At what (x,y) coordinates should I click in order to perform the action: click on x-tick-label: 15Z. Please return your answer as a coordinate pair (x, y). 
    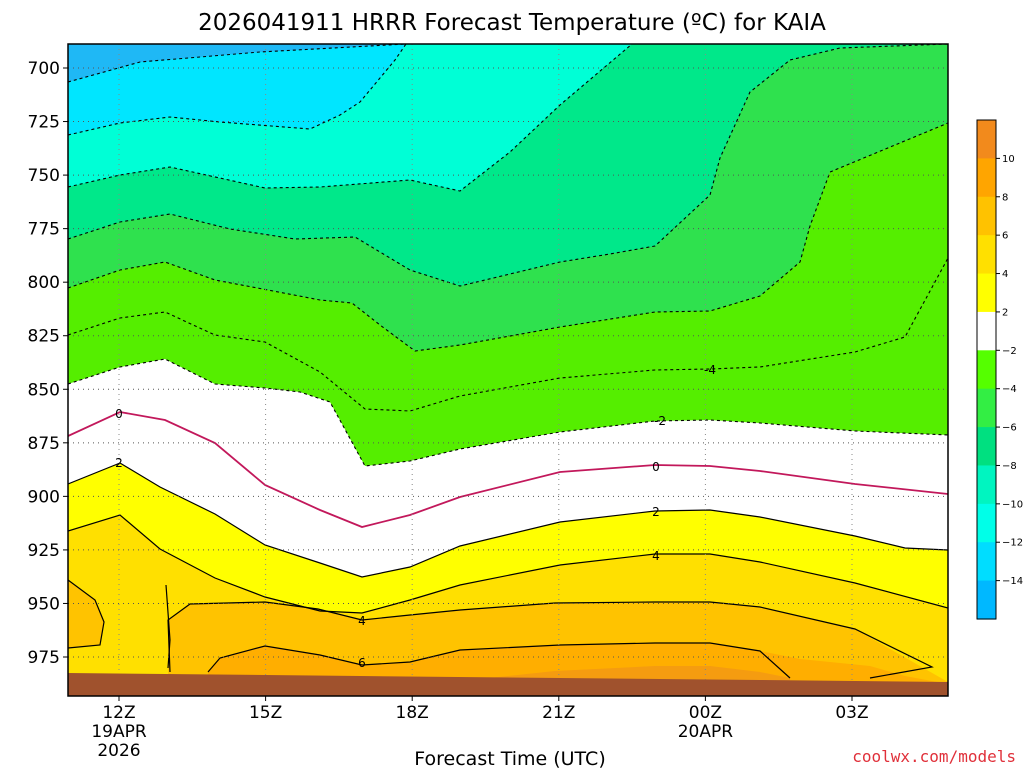
    Looking at the image, I should click on (265, 713).